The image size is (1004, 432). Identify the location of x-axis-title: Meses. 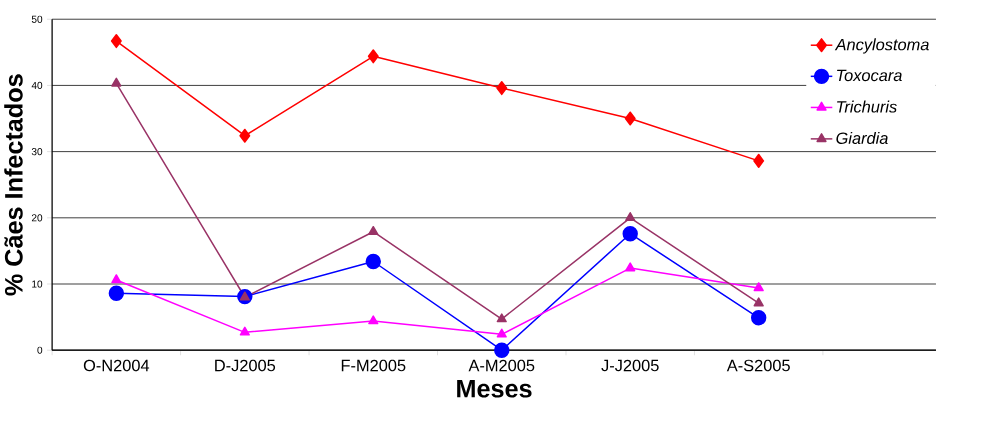
(494, 388).